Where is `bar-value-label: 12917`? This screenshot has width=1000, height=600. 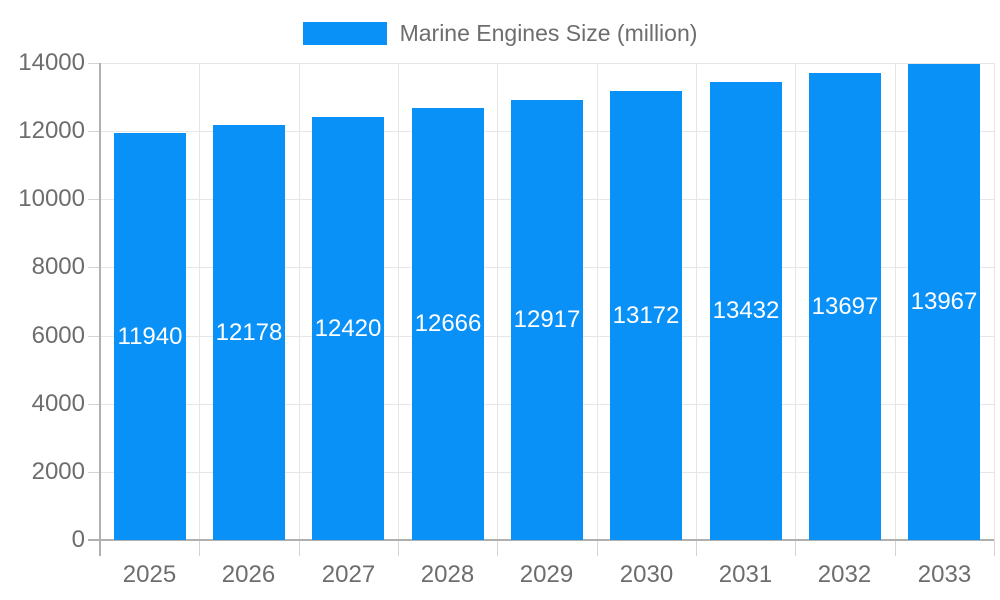
bar-value-label: 12917 is located at coordinates (547, 319).